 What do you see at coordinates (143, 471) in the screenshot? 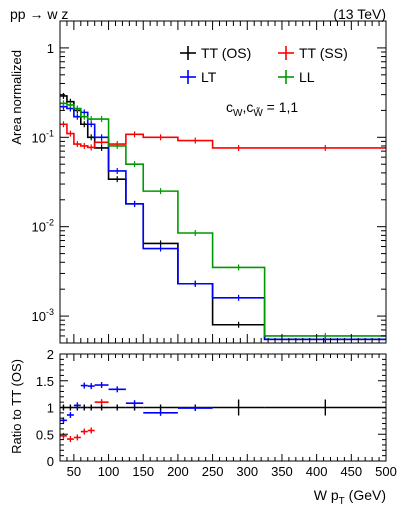
I see `x-tick-label: 150` at bounding box center [143, 471].